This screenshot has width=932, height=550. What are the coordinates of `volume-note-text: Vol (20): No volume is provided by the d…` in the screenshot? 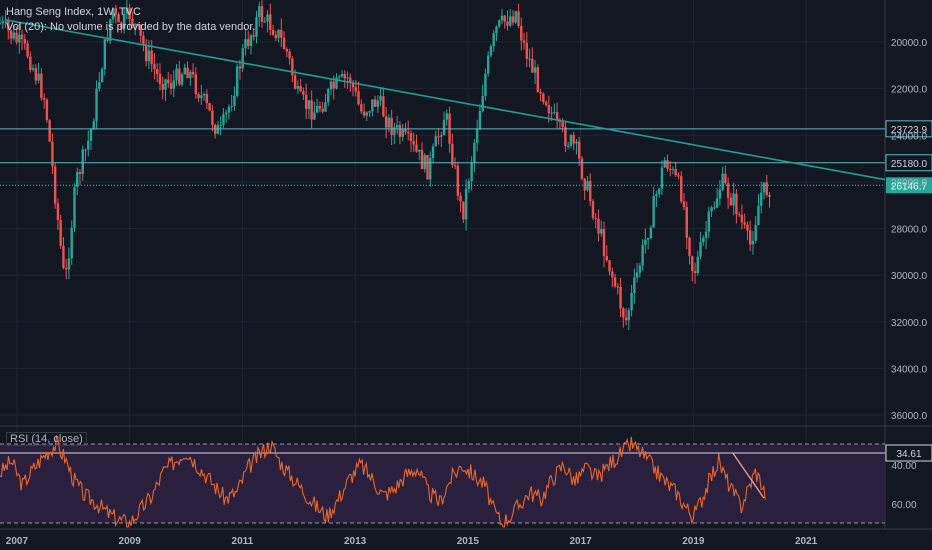 It's located at (131, 27).